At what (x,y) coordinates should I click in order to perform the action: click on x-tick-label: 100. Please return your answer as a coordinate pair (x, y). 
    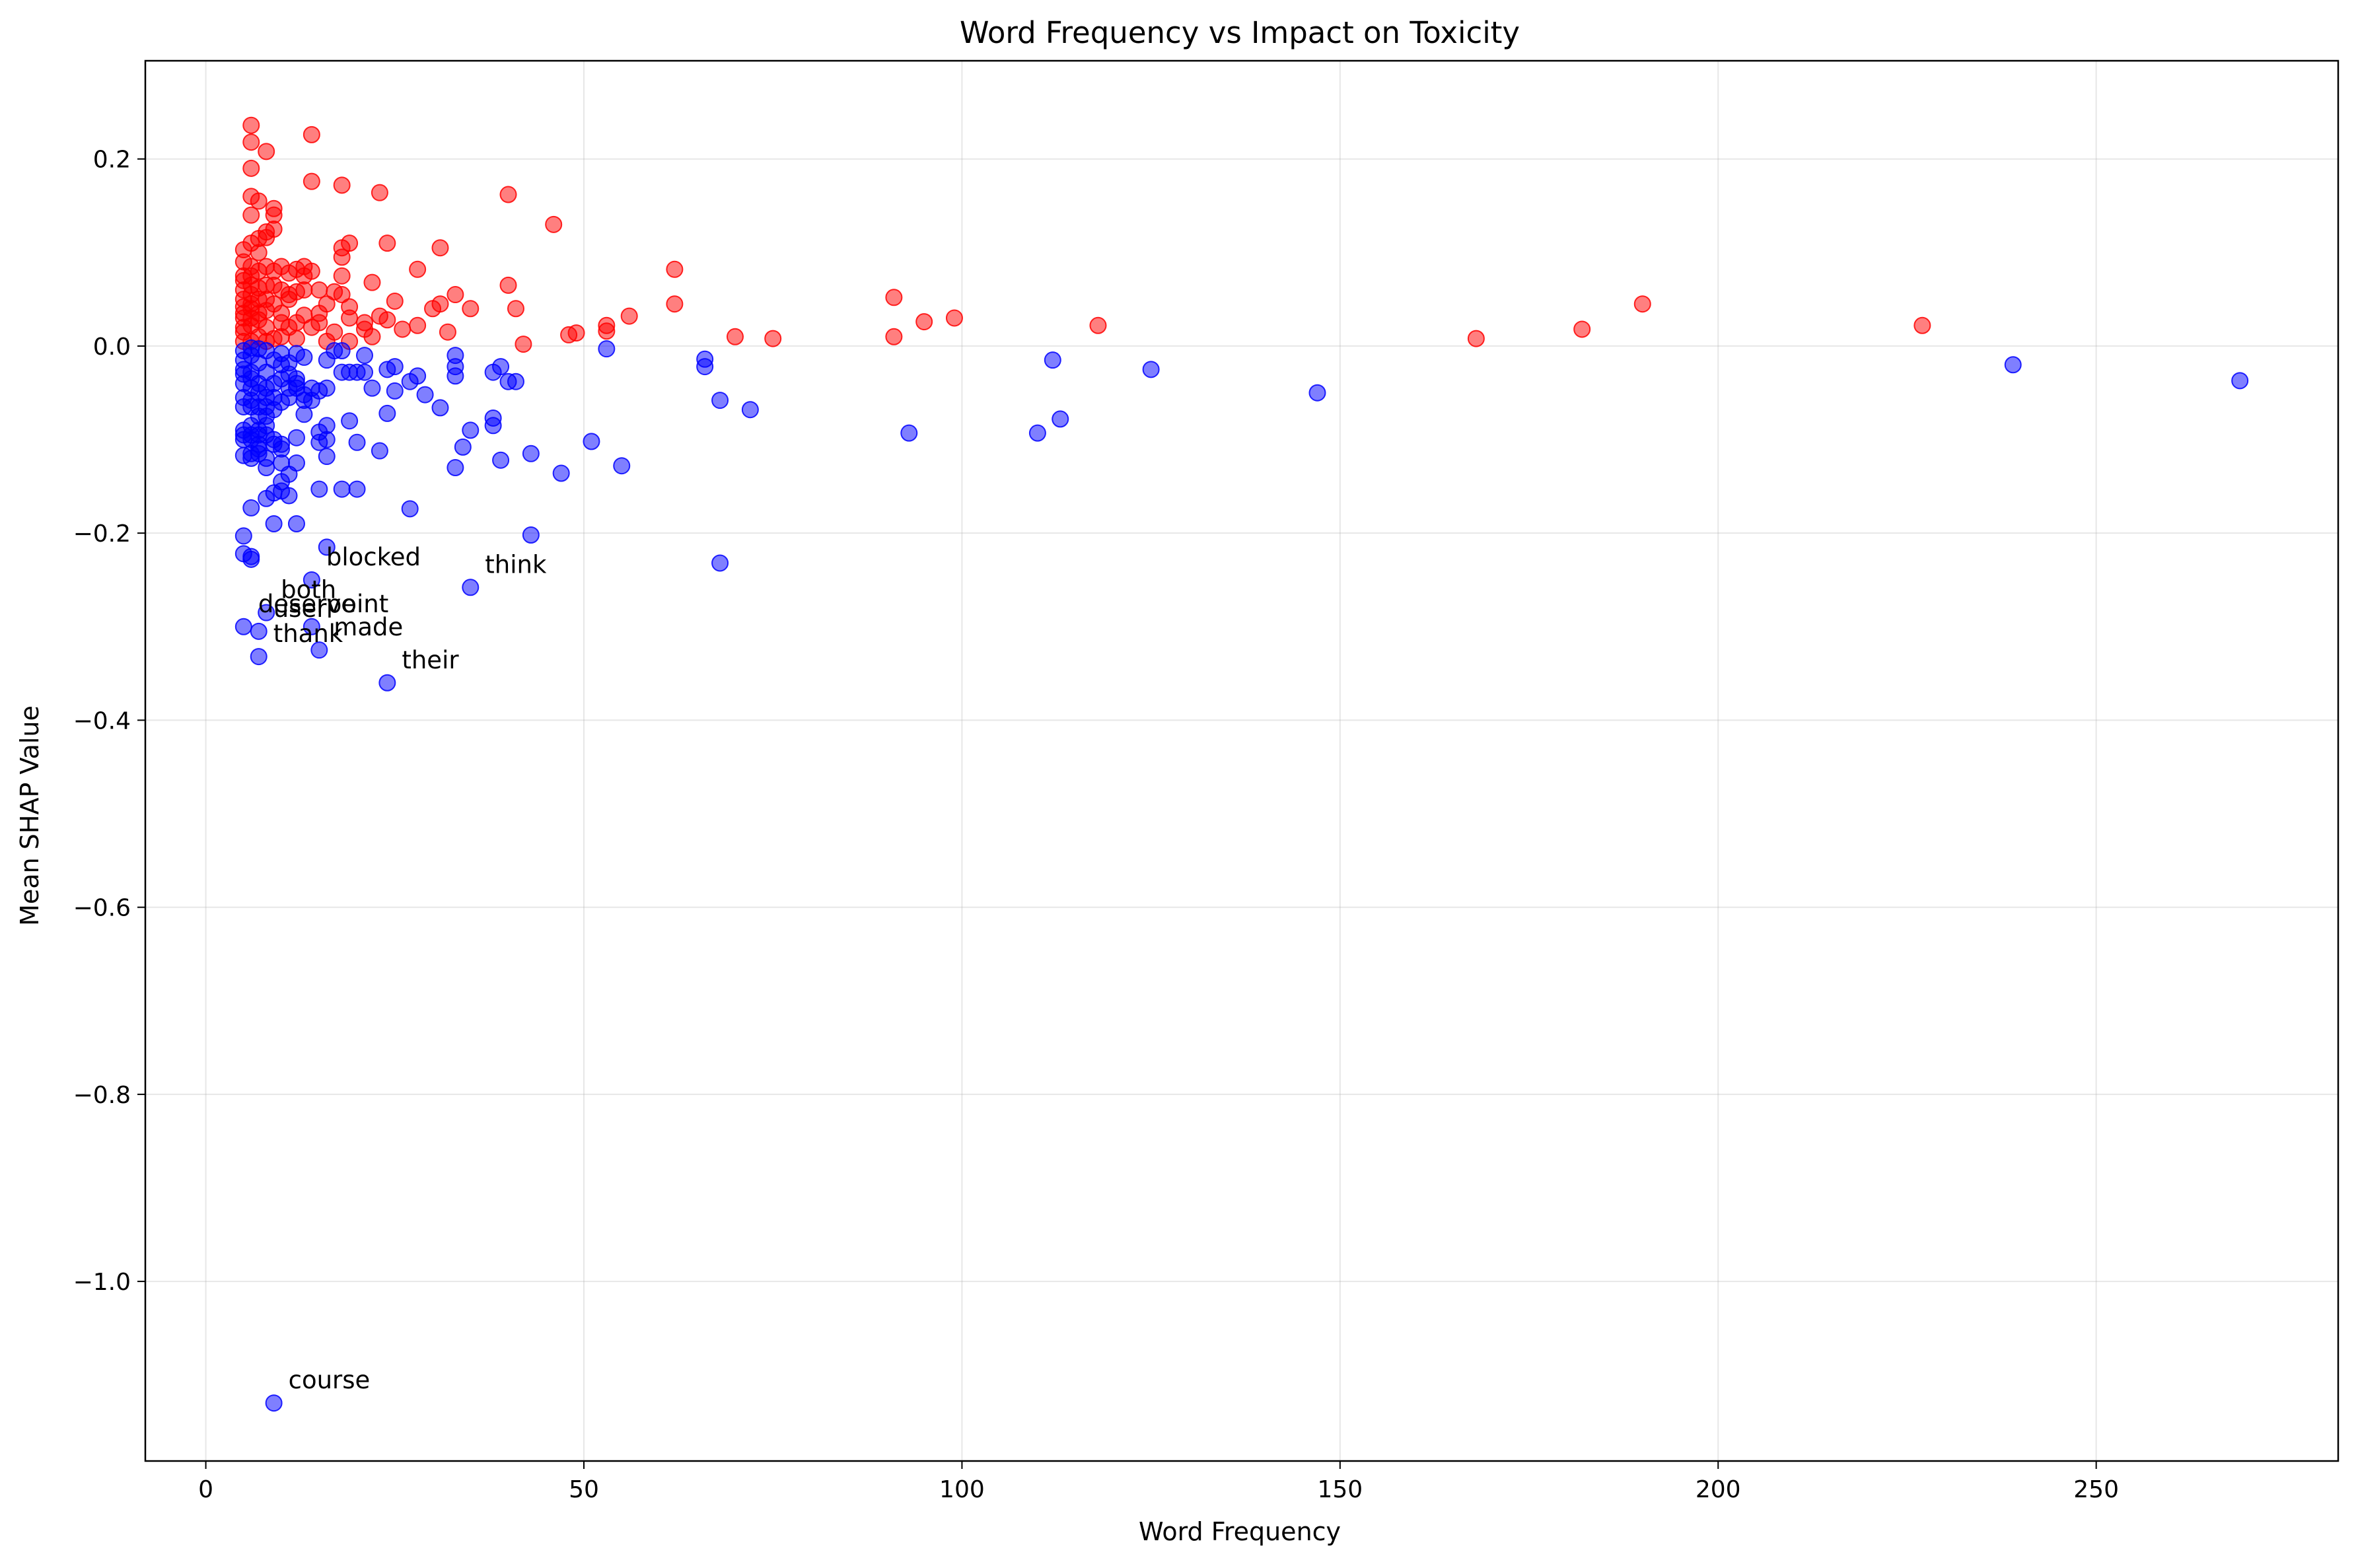
    Looking at the image, I should click on (962, 1489).